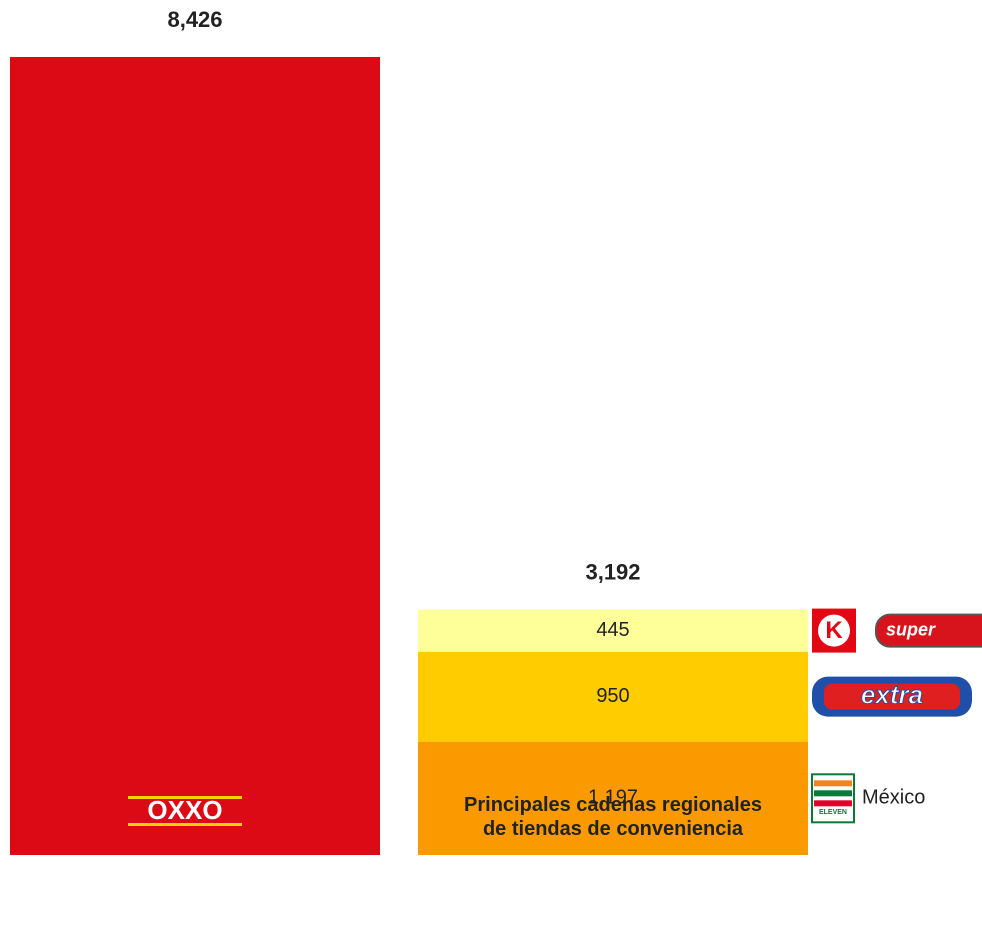 This screenshot has height=932, width=982. I want to click on logo: extra, so click(892, 696).